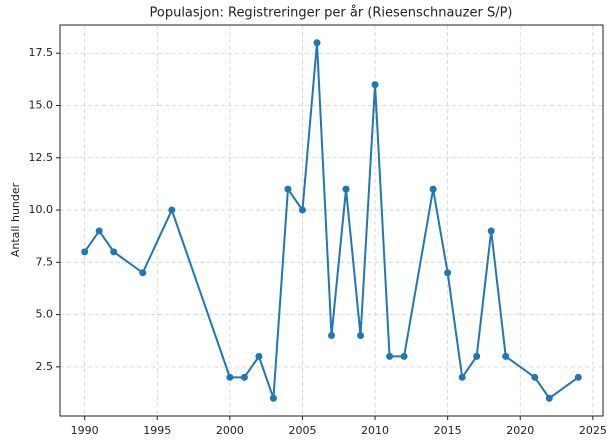 This screenshot has height=441, width=607. Describe the element at coordinates (593, 430) in the screenshot. I see `x-tick-label: 2025` at that location.